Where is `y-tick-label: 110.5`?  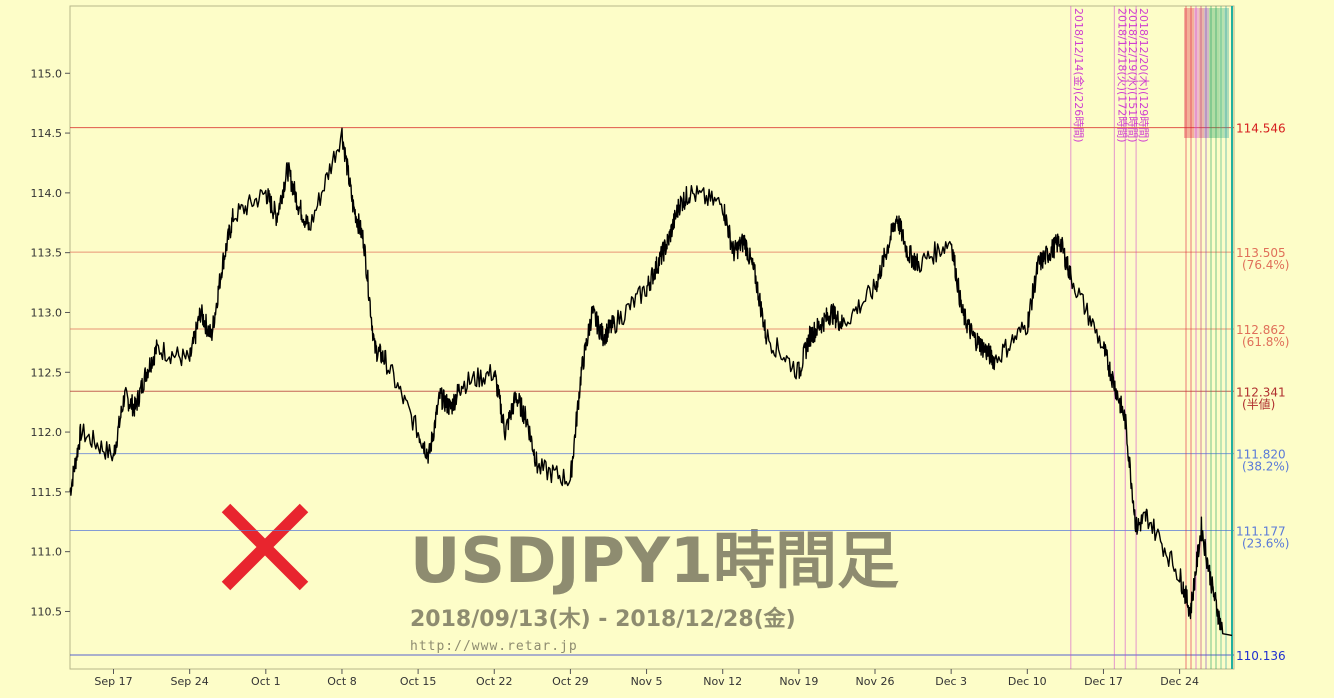
y-tick-label: 110.5 is located at coordinates (47, 611).